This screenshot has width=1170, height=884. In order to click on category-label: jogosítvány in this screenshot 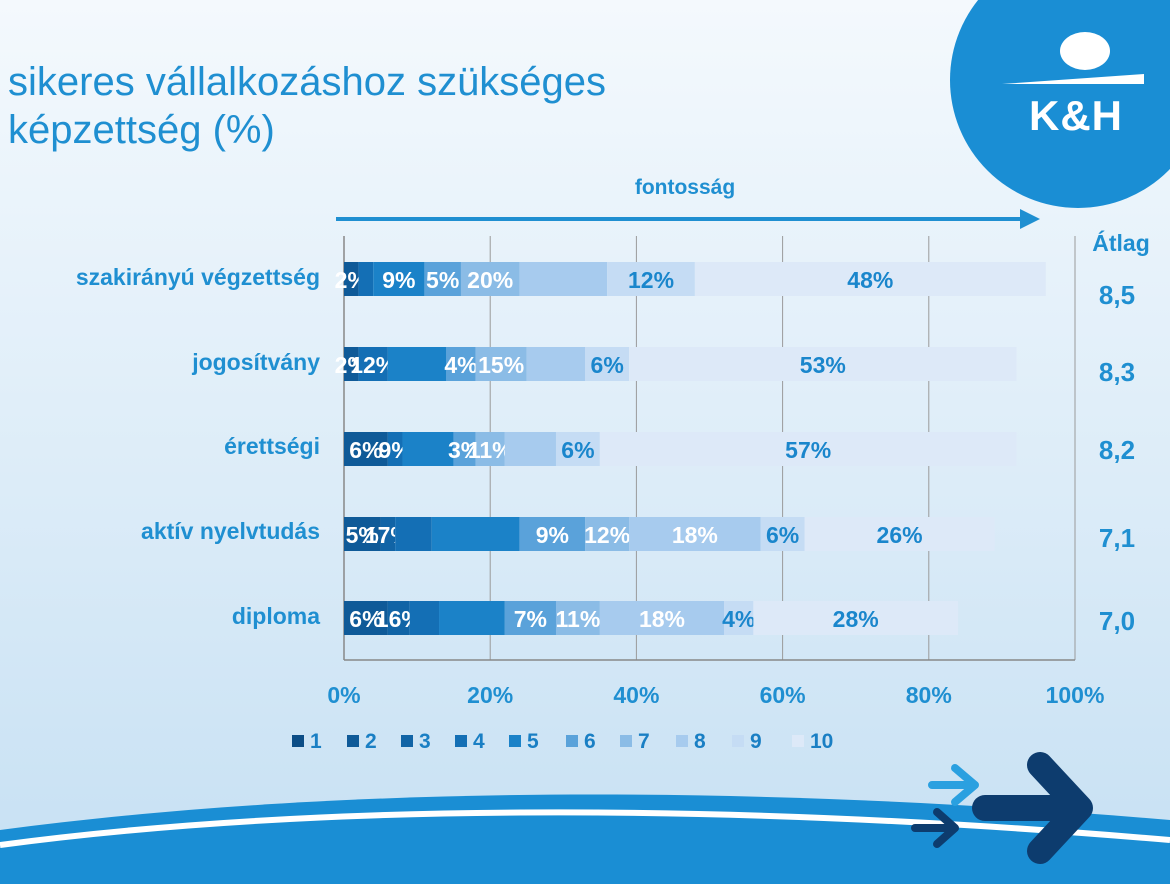, I will do `click(256, 362)`.